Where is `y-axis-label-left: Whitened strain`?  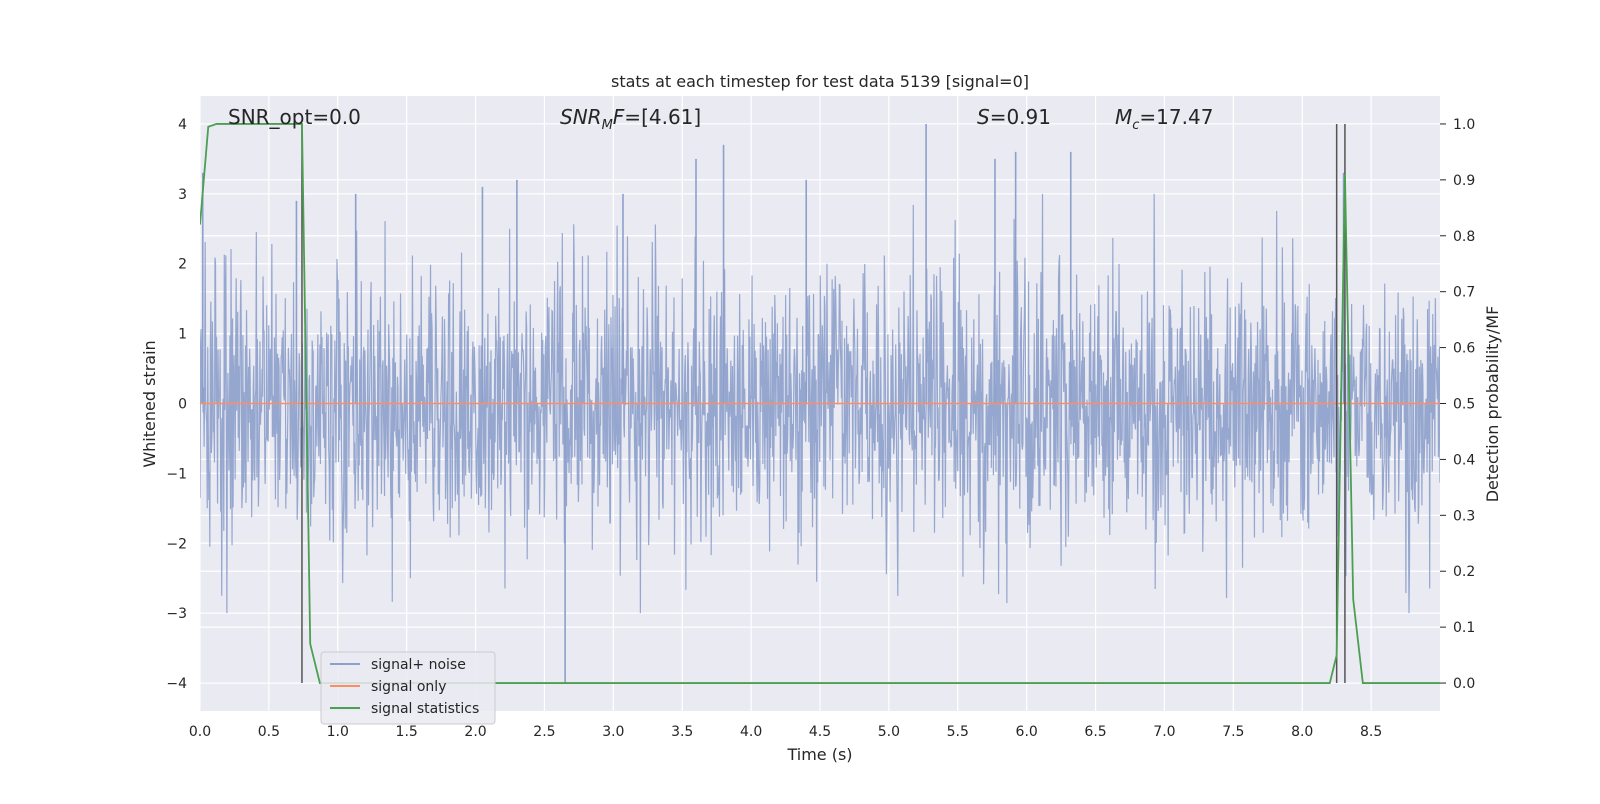 y-axis-label-left: Whitened strain is located at coordinates (149, 403).